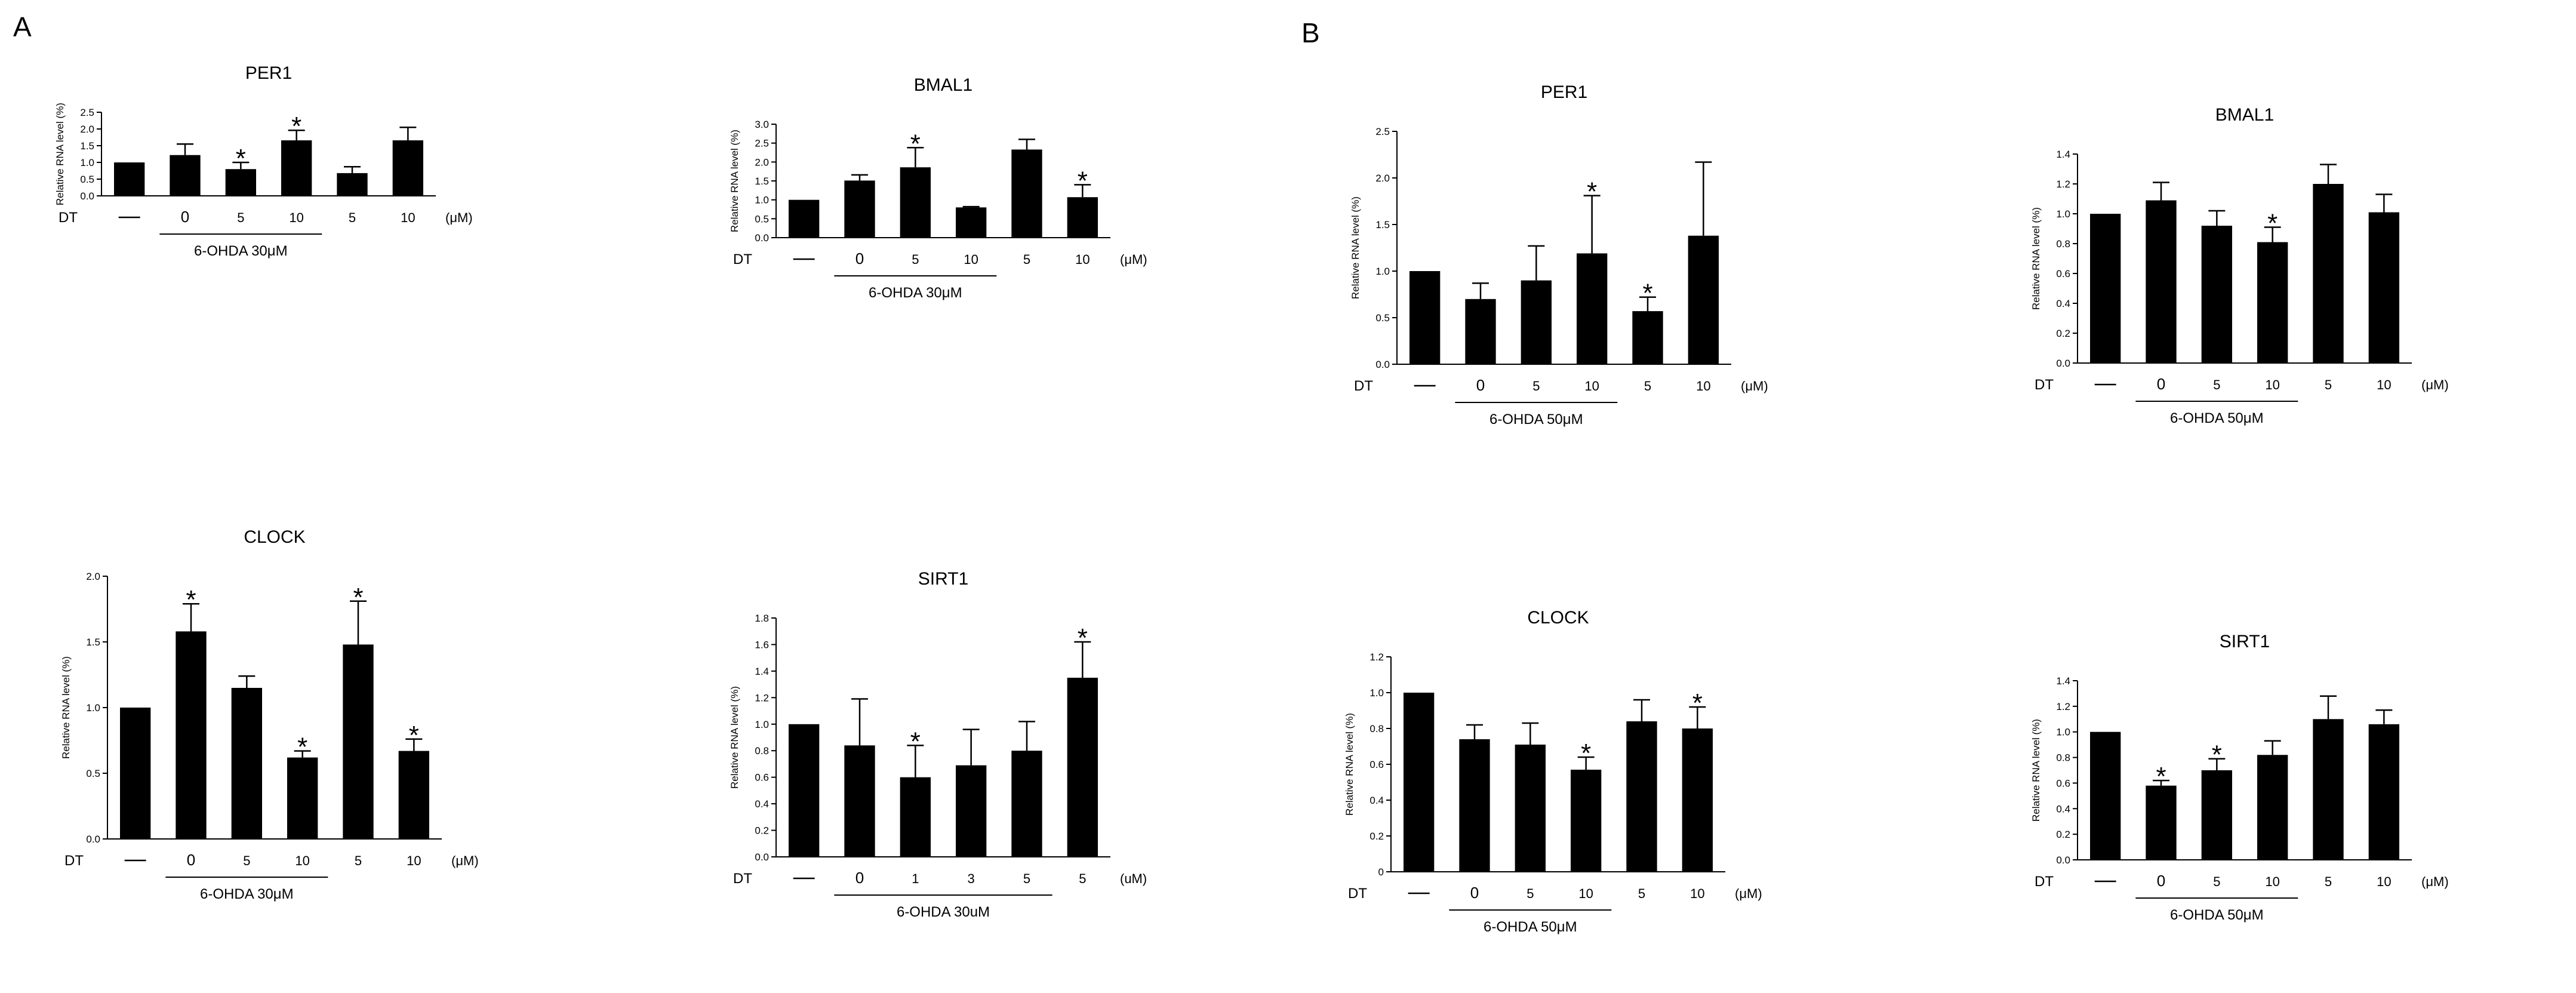  Describe the element at coordinates (22, 26) in the screenshot. I see `panel-label-a: A` at that location.